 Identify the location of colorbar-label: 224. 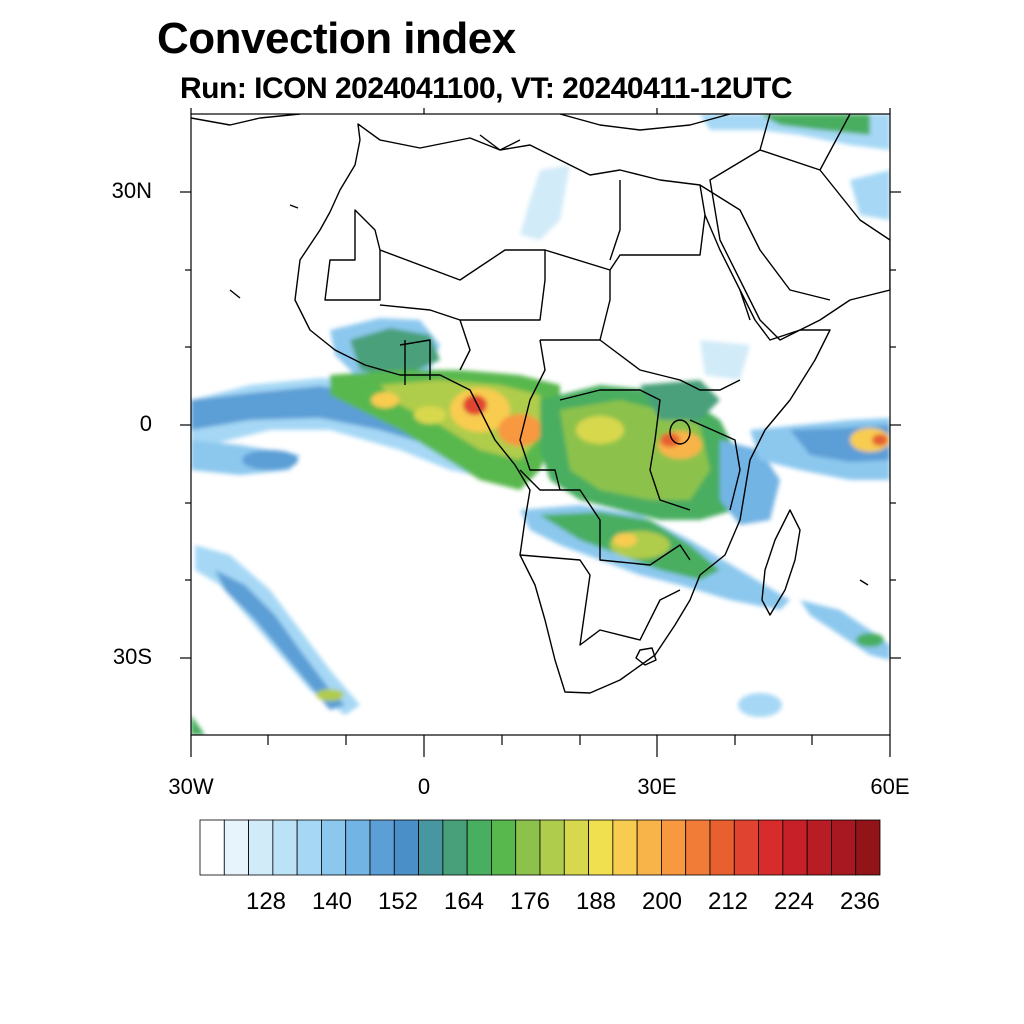
(794, 901).